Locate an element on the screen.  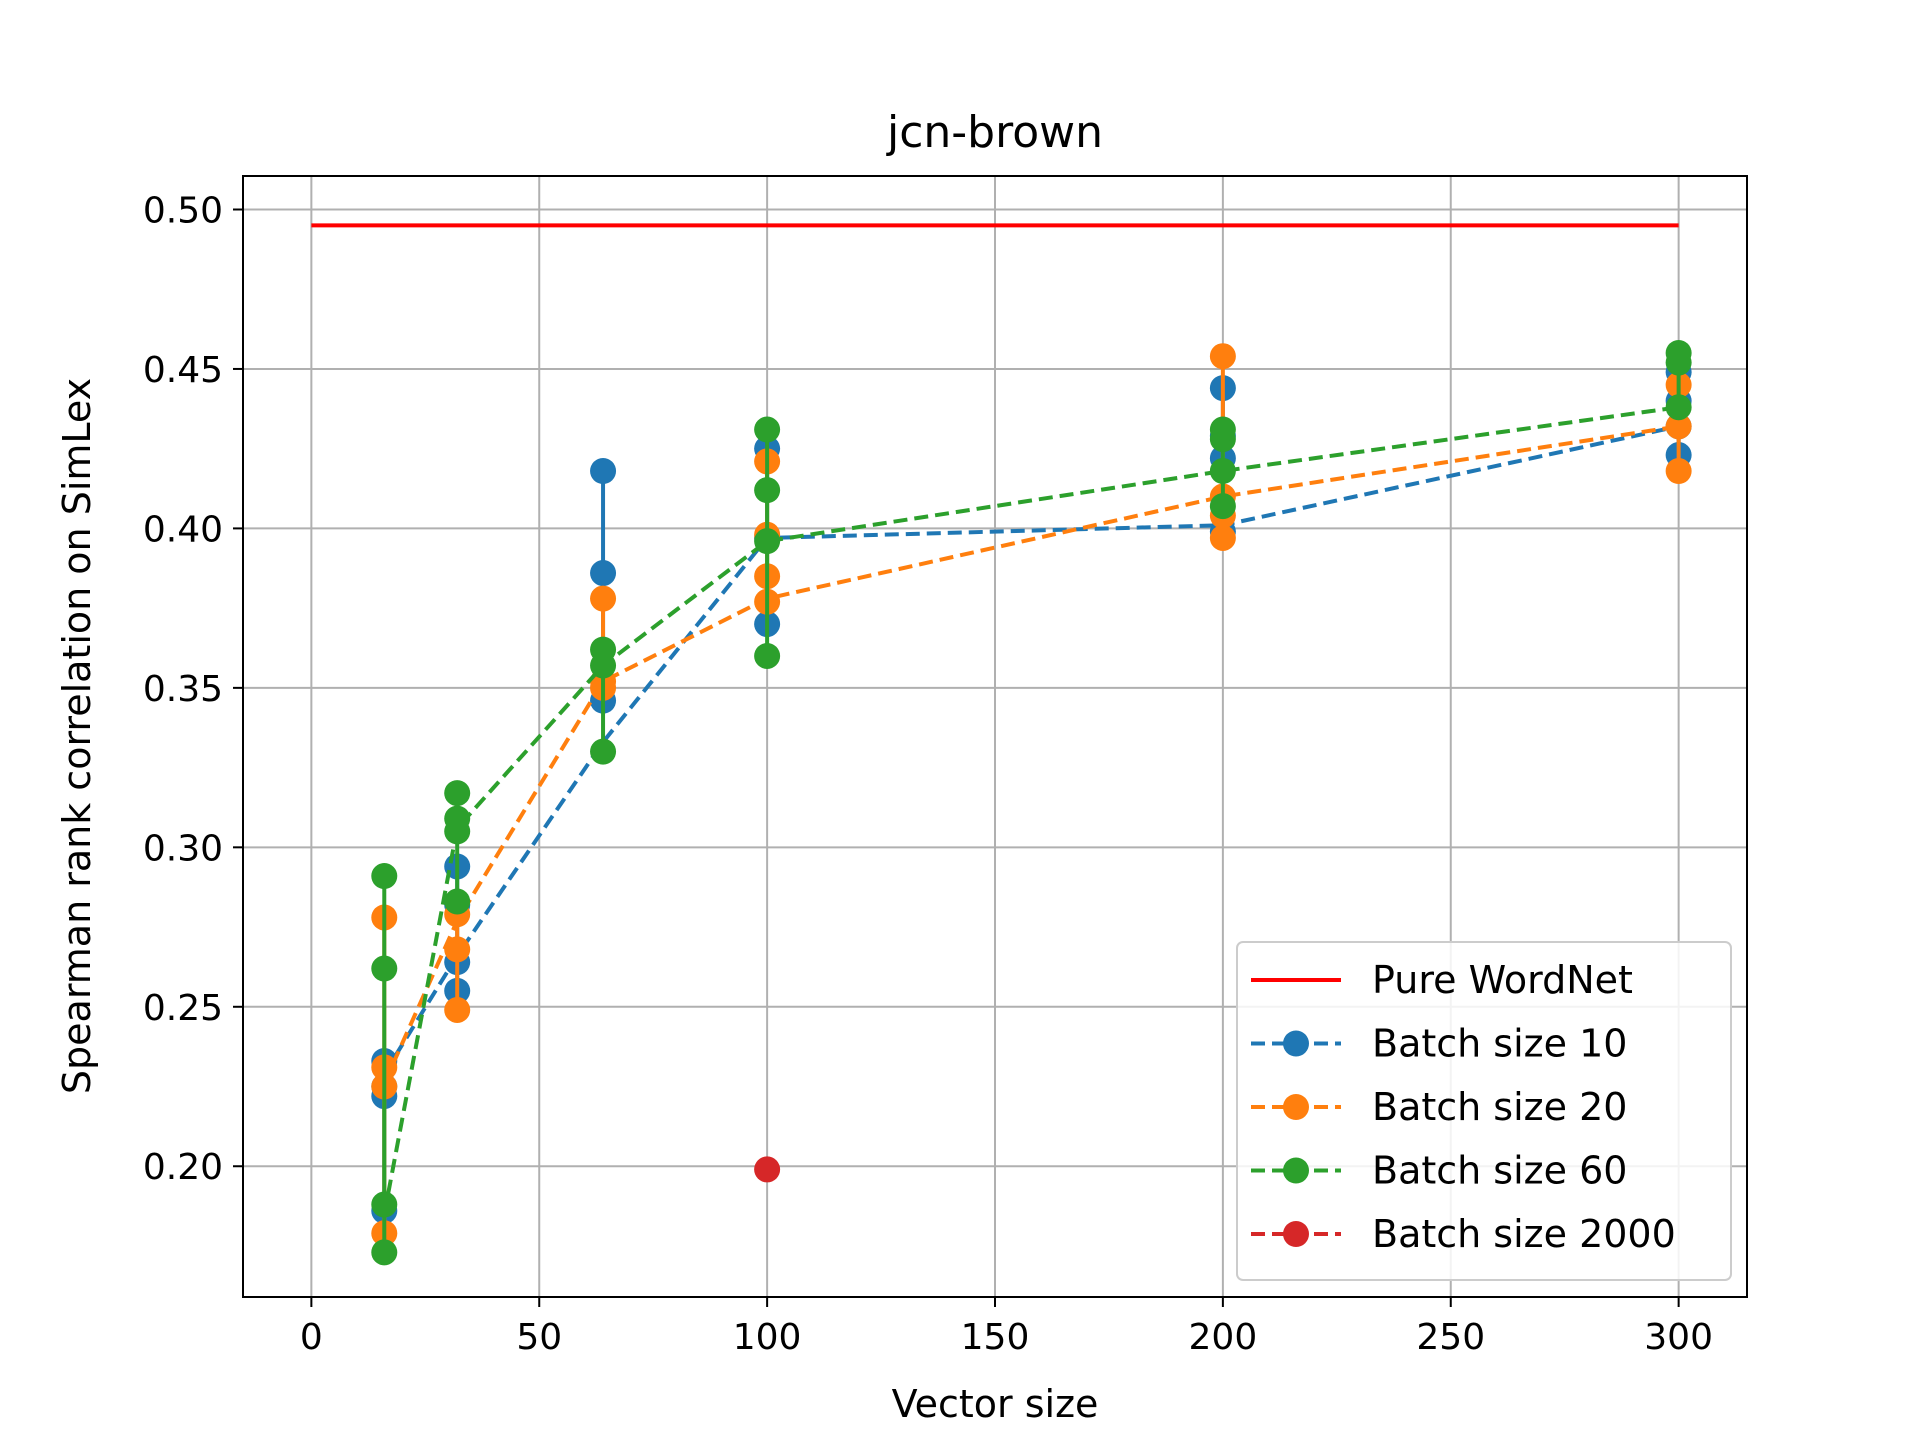
y-tick-label: 0.25 is located at coordinates (183, 1008).